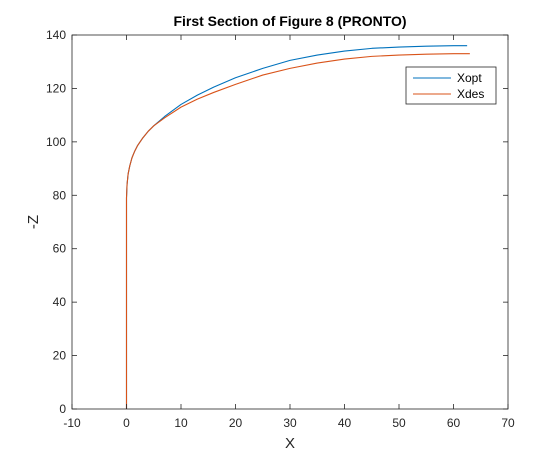  What do you see at coordinates (60, 195) in the screenshot?
I see `y-tick-label: 80` at bounding box center [60, 195].